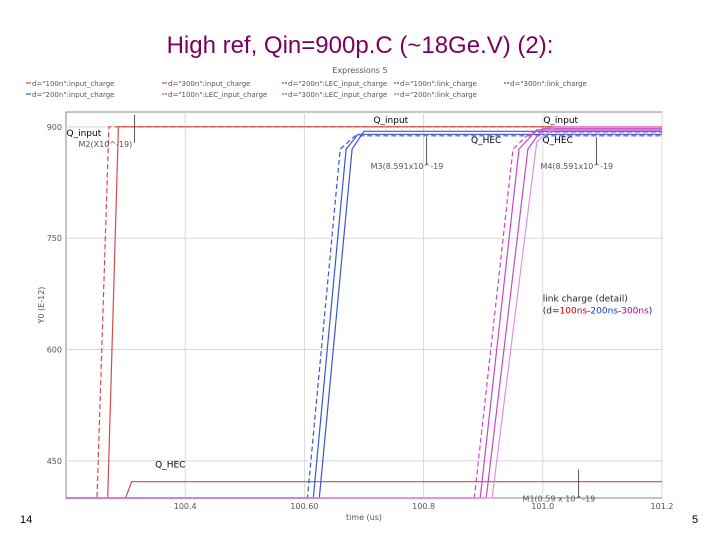 This screenshot has height=540, width=720. Describe the element at coordinates (574, 311) in the screenshot. I see `note-value: 100ns` at that location.